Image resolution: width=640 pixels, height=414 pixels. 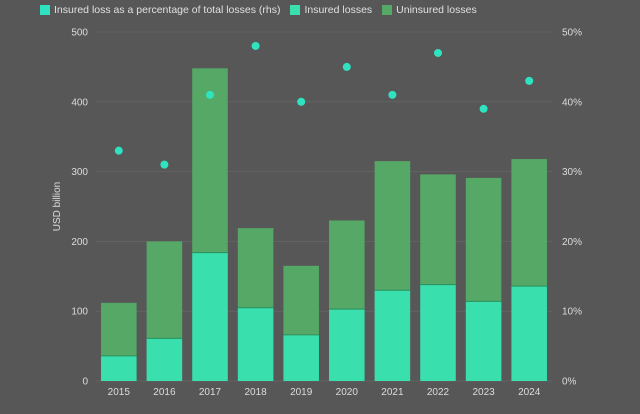 What do you see at coordinates (164, 359) in the screenshot?
I see `bar-insured-2016` at bounding box center [164, 359].